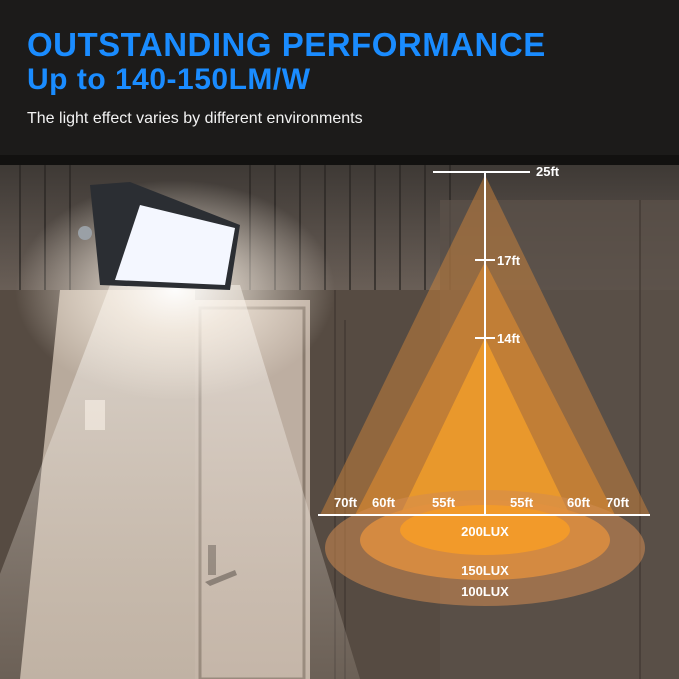 This screenshot has height=679, width=679. I want to click on width-label-right-60: 60ft, so click(579, 502).